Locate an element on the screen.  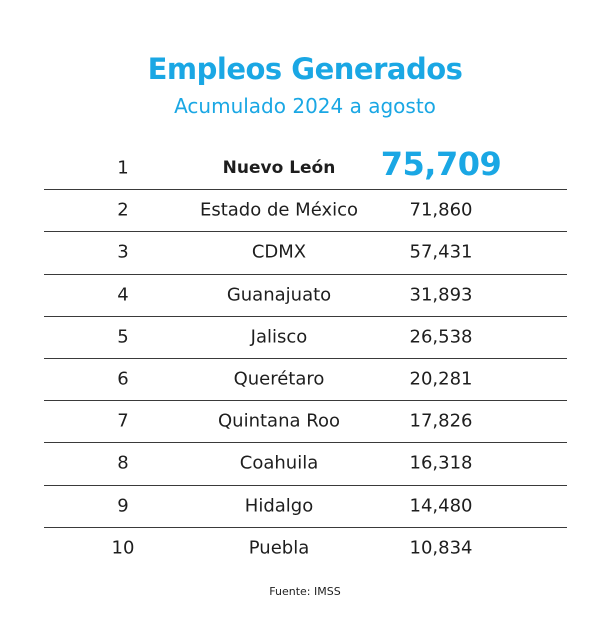
state-cell: Estado de México is located at coordinates (279, 210).